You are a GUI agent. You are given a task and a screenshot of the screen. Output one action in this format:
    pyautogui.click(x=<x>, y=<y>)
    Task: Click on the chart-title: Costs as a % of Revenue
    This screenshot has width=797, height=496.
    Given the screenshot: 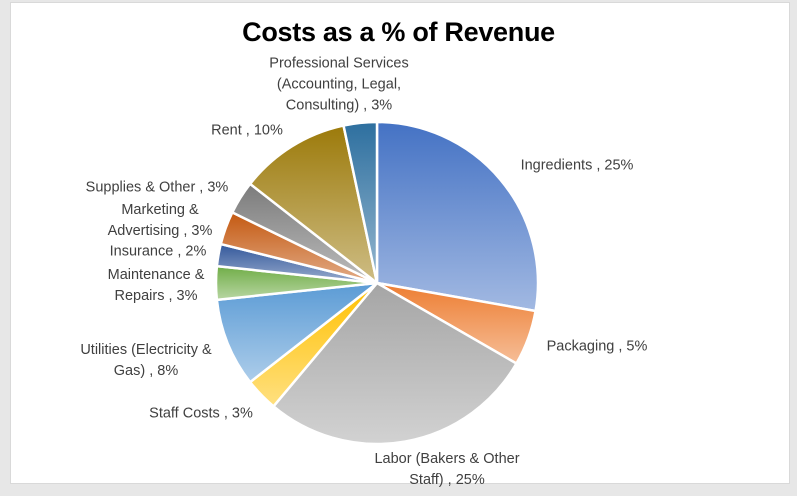 What is the action you would take?
    pyautogui.click(x=398, y=32)
    